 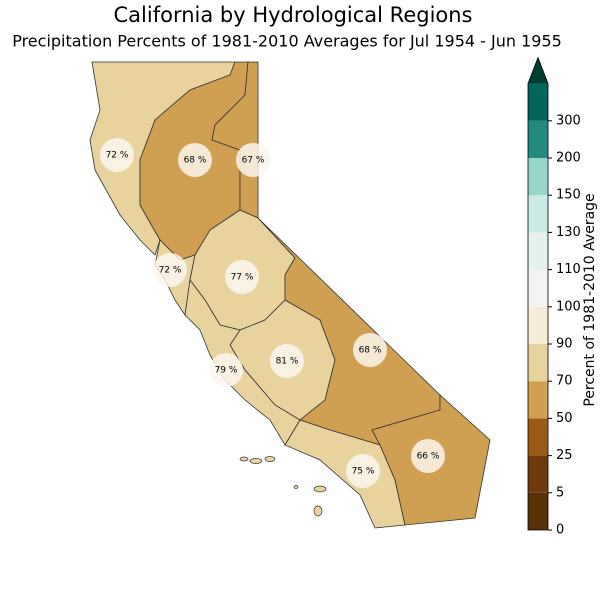 I want to click on region-label: 66 %, so click(x=428, y=457).